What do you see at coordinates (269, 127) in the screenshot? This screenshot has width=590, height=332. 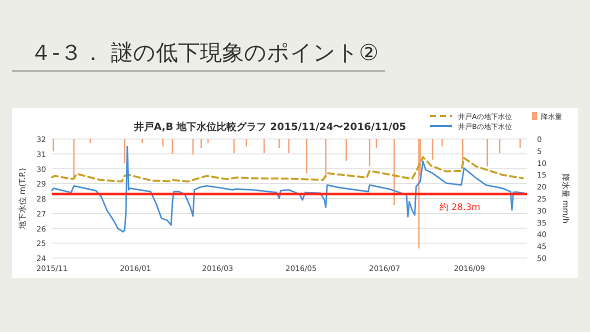 I see `chart-subtitle: 井戸A,B 地下水位比較グラフ 2015/11/24〜2016/11/05` at bounding box center [269, 127].